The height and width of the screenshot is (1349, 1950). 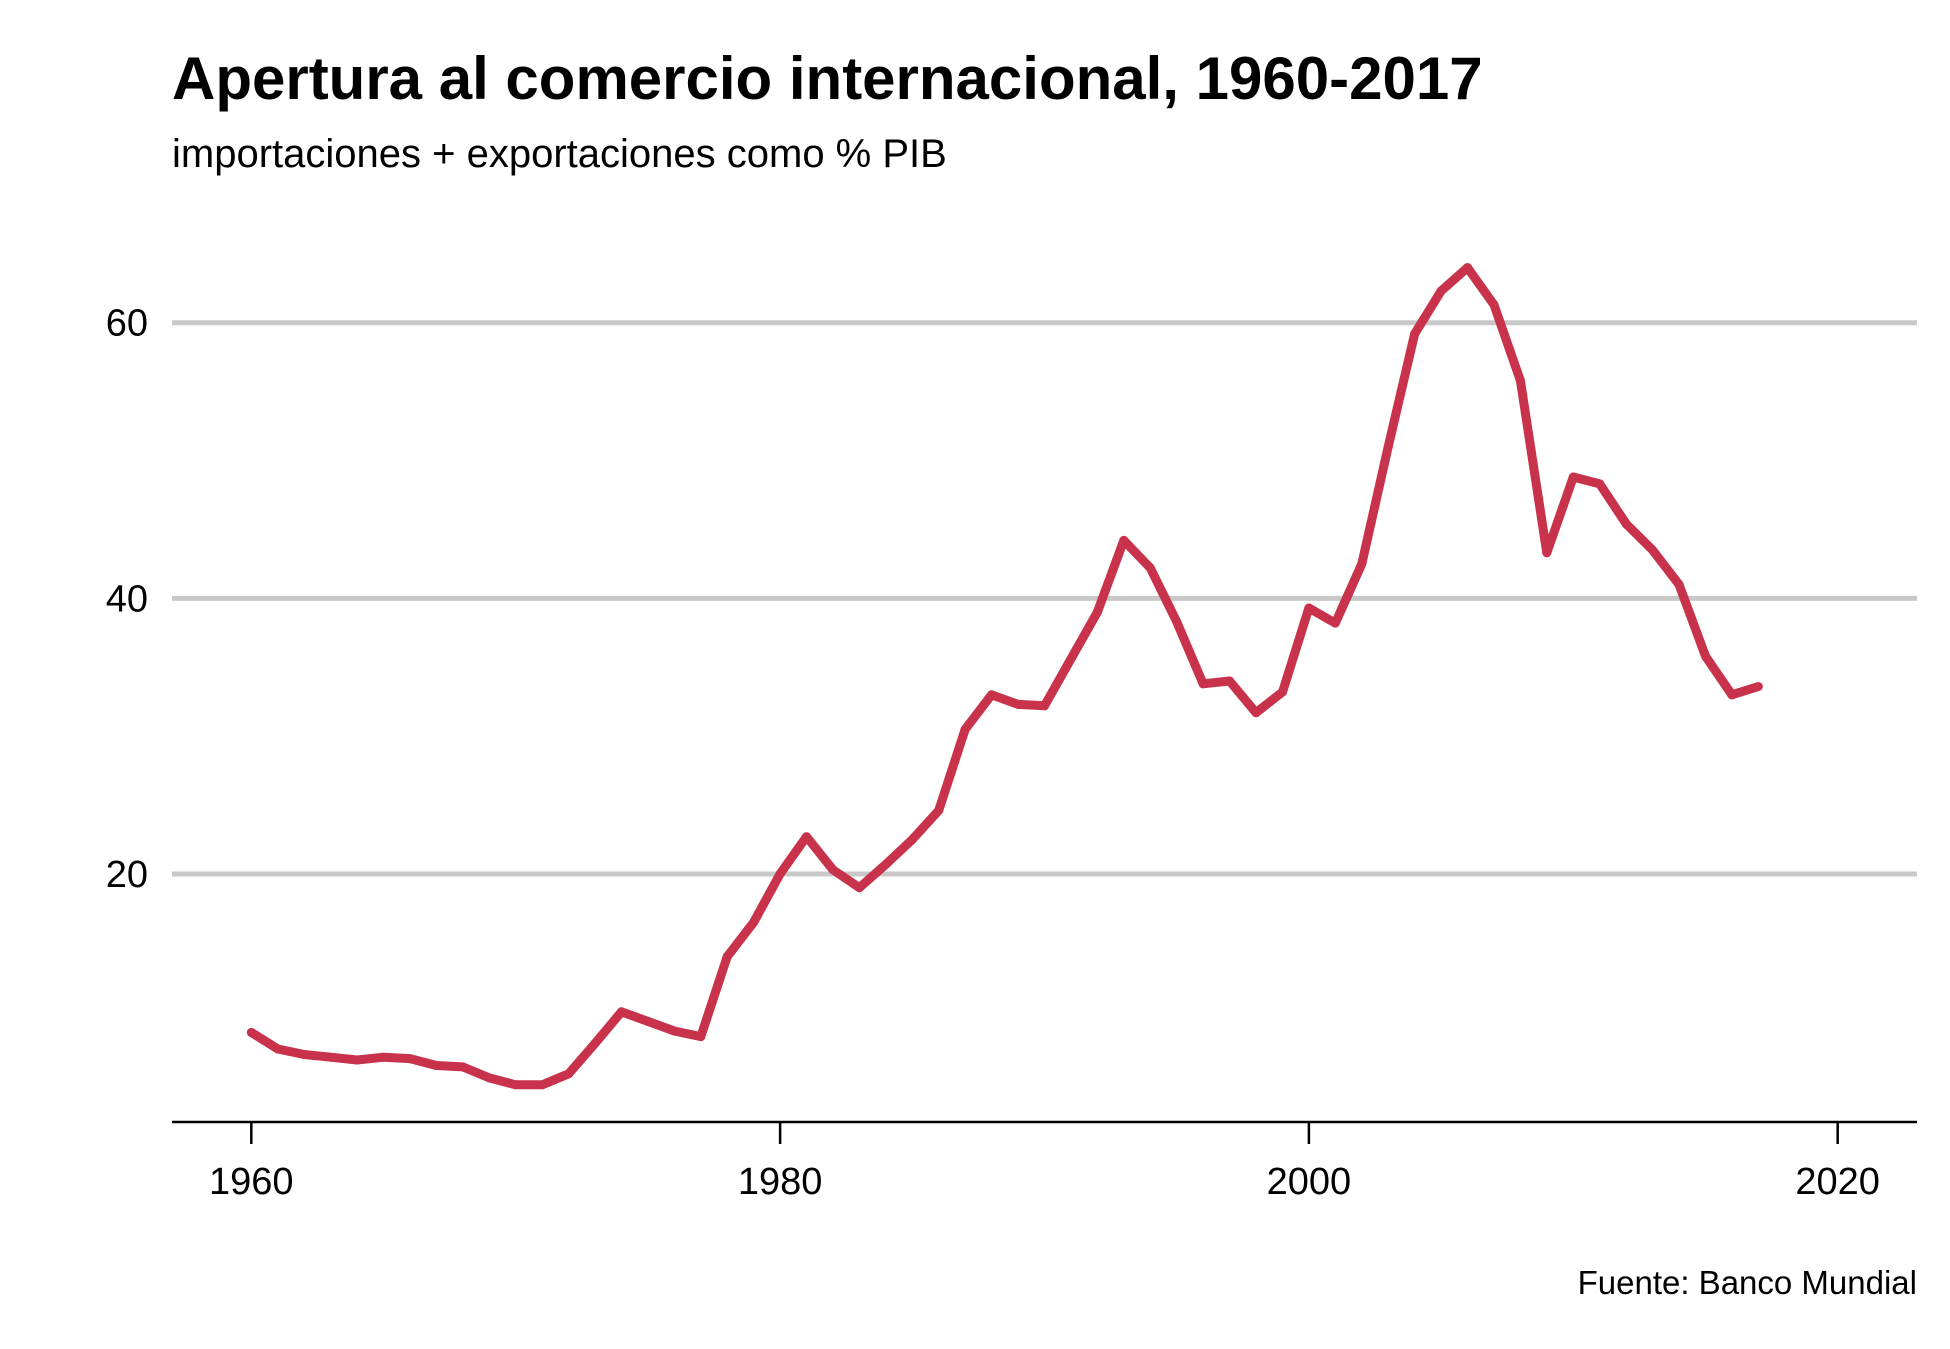 What do you see at coordinates (251, 1032) in the screenshot?
I see `data-point-1960` at bounding box center [251, 1032].